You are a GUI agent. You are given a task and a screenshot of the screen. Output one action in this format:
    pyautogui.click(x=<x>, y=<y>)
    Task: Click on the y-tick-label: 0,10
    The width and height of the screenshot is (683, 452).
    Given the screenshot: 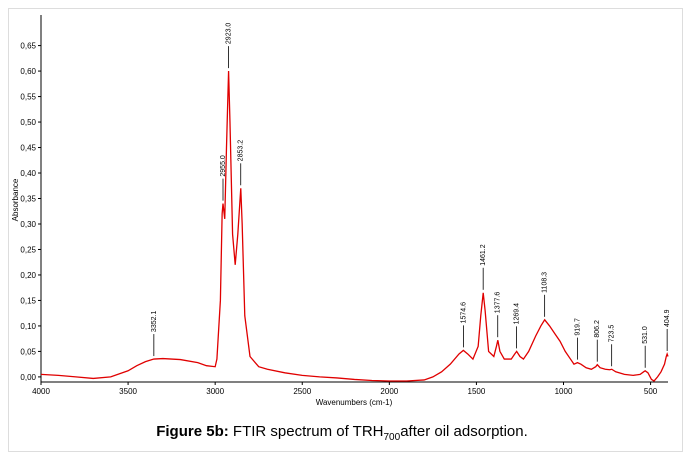 What is the action you would take?
    pyautogui.click(x=28, y=326)
    